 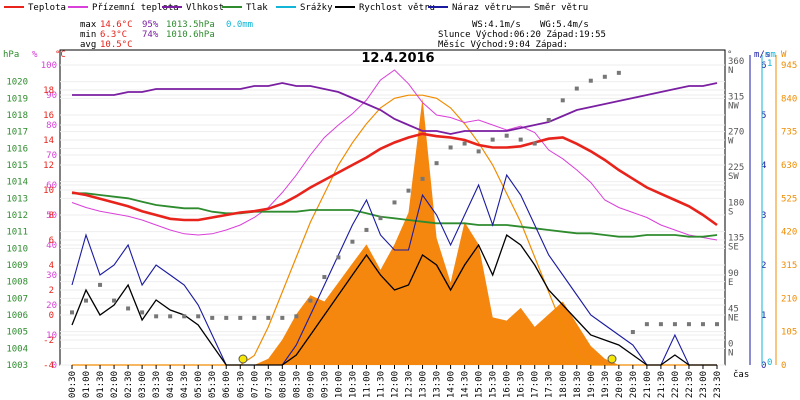 What do you see at coordinates (763, 66) in the screenshot?
I see `tick-ms-6: 6` at bounding box center [763, 66].